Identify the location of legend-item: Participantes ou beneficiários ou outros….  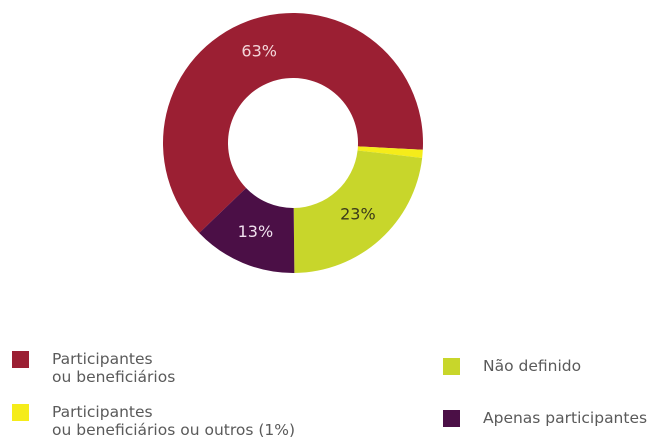
(153, 421).